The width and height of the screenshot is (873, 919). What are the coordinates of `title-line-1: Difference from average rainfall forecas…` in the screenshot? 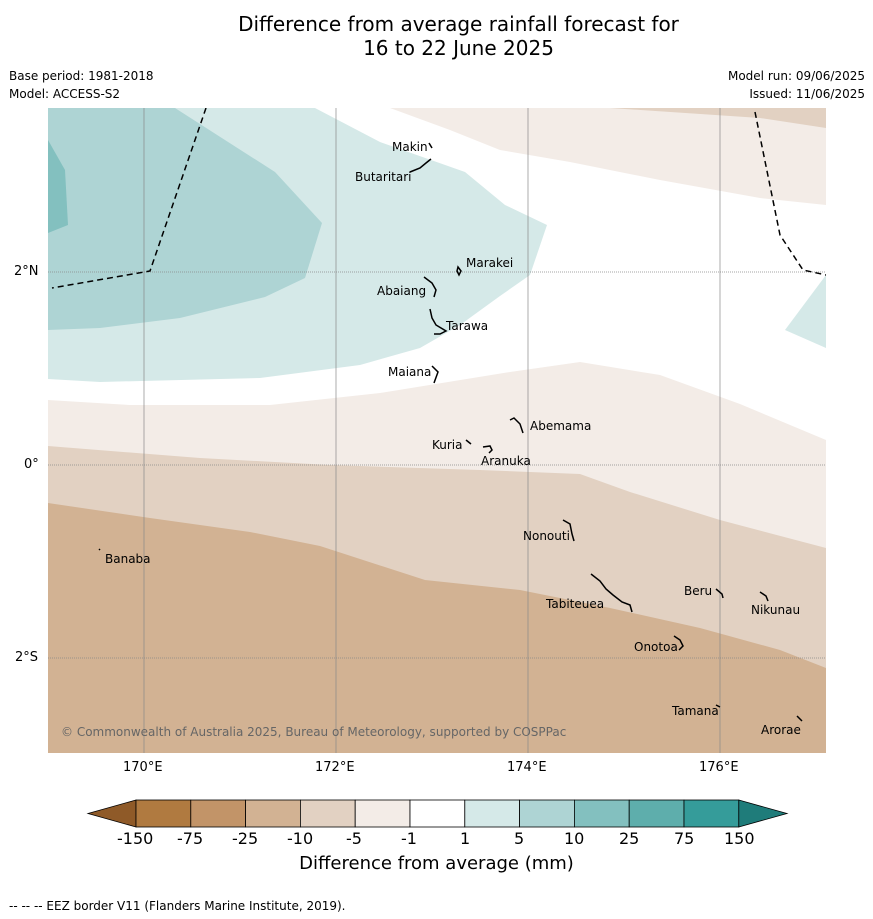 It's located at (458, 24).